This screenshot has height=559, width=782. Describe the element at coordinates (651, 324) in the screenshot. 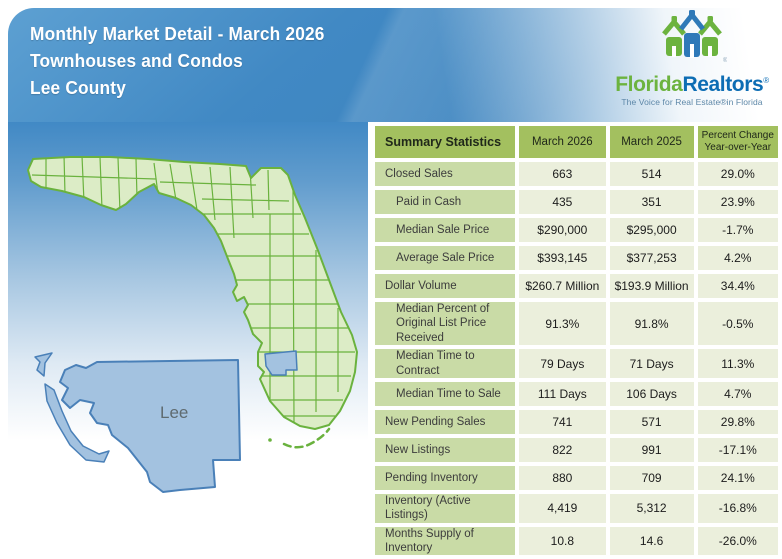

I see `value-march-2025: 91.8%` at that location.